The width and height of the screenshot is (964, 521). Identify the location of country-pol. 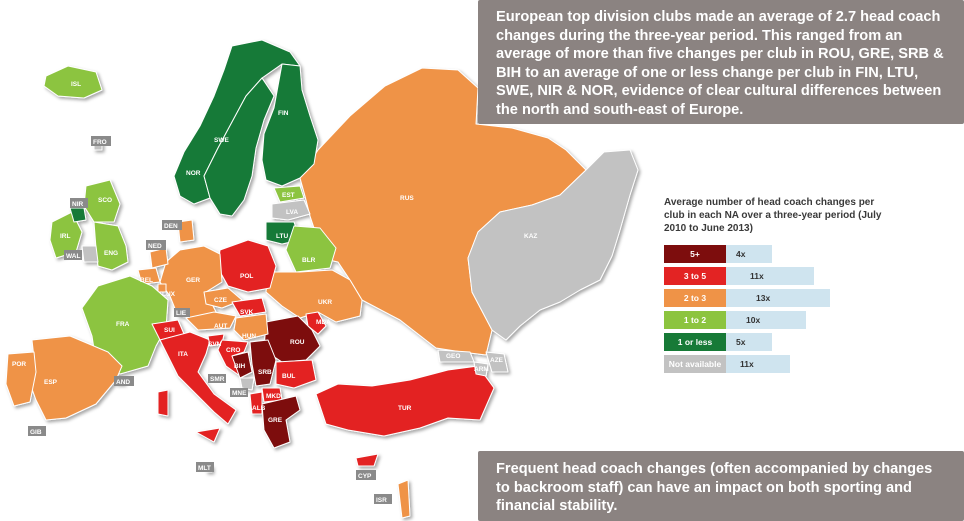
(247, 266).